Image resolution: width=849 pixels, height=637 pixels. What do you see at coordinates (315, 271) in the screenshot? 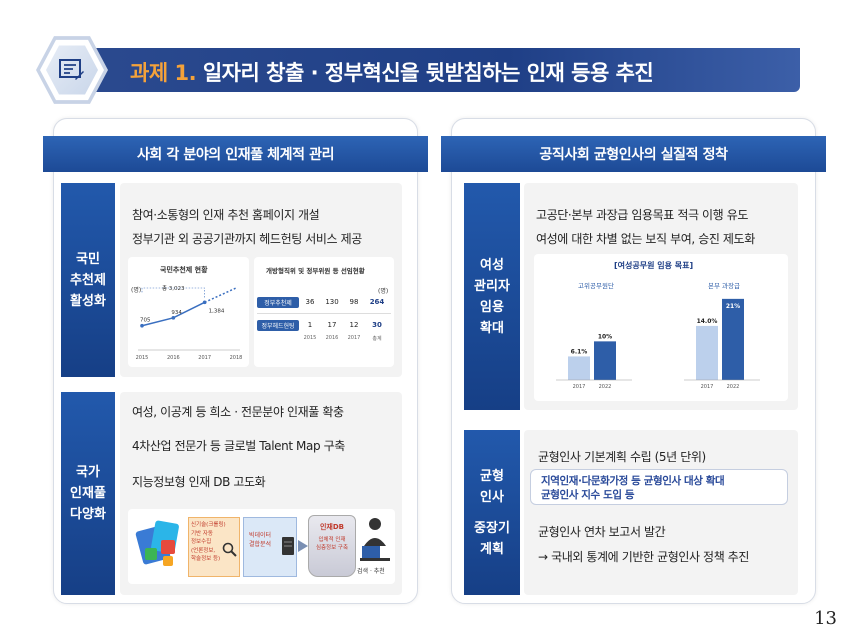
I see `table-title: 개방형직위 및 정부위원 등 선임현황` at bounding box center [315, 271].